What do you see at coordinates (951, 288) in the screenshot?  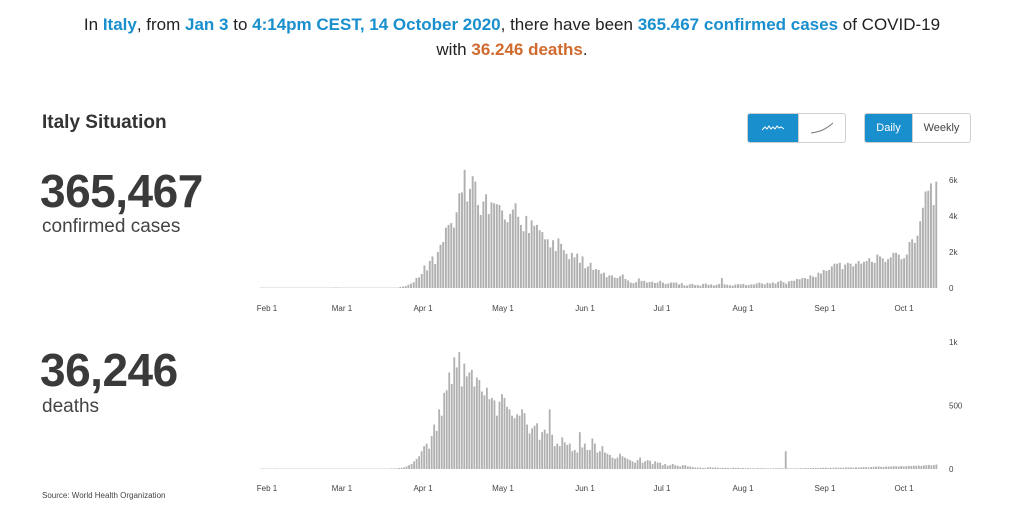 I see `cases-y-tick-label: 0` at bounding box center [951, 288].